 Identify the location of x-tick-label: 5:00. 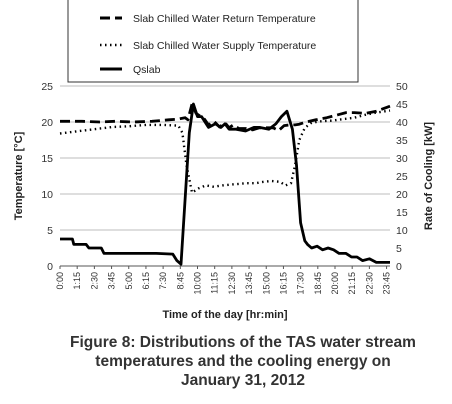
(129, 281).